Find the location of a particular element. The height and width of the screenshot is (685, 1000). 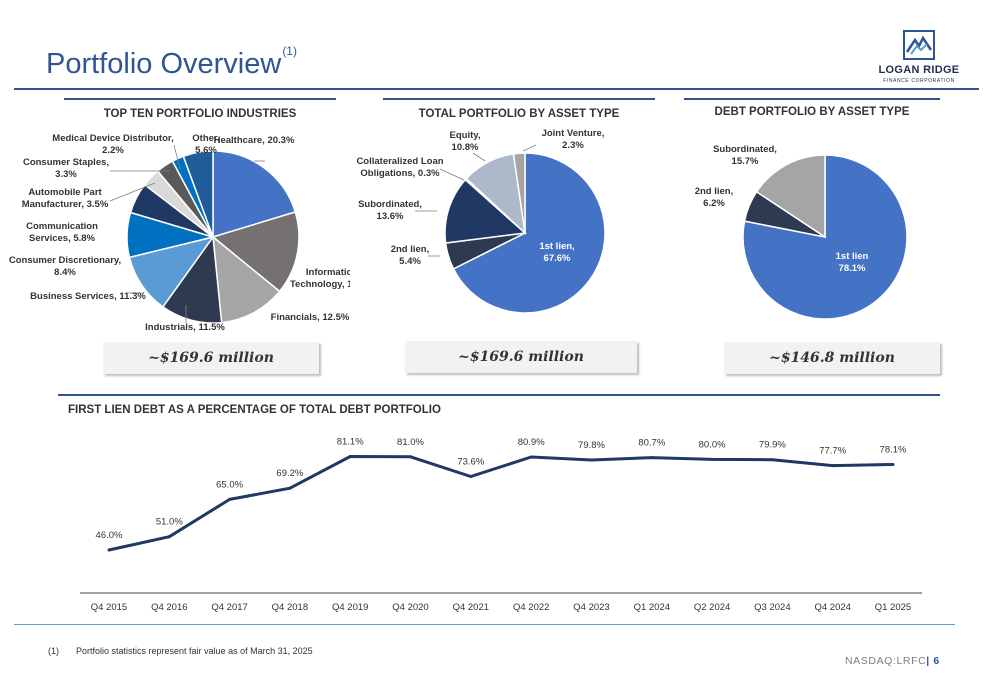

mountain-logo-icon is located at coordinates (919, 45).